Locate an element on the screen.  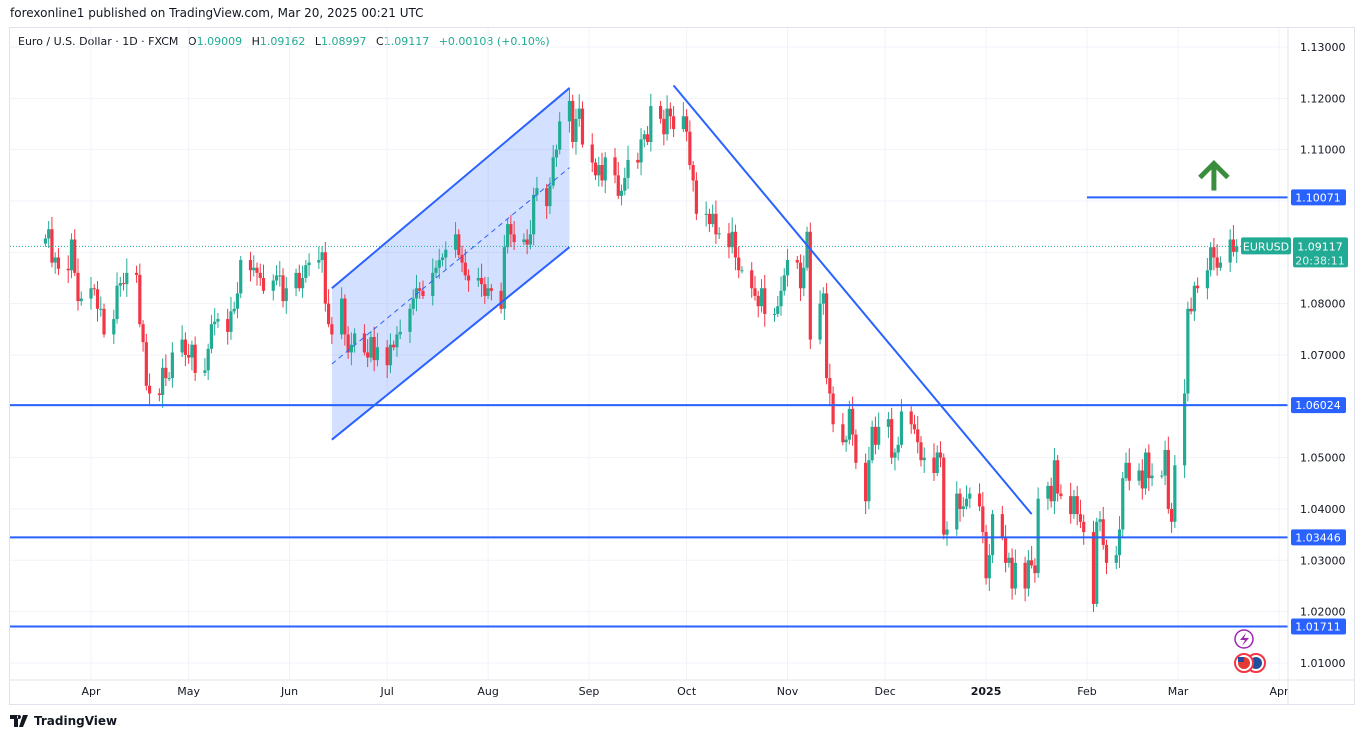
close-number: 1.09117 is located at coordinates (406, 41).